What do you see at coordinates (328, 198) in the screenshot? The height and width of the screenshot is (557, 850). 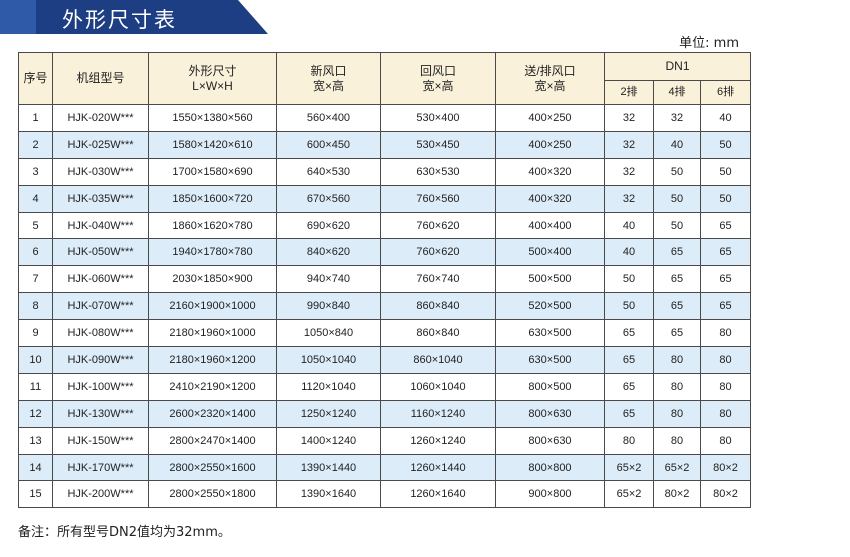 I see `cell-fresh: 670×560` at bounding box center [328, 198].